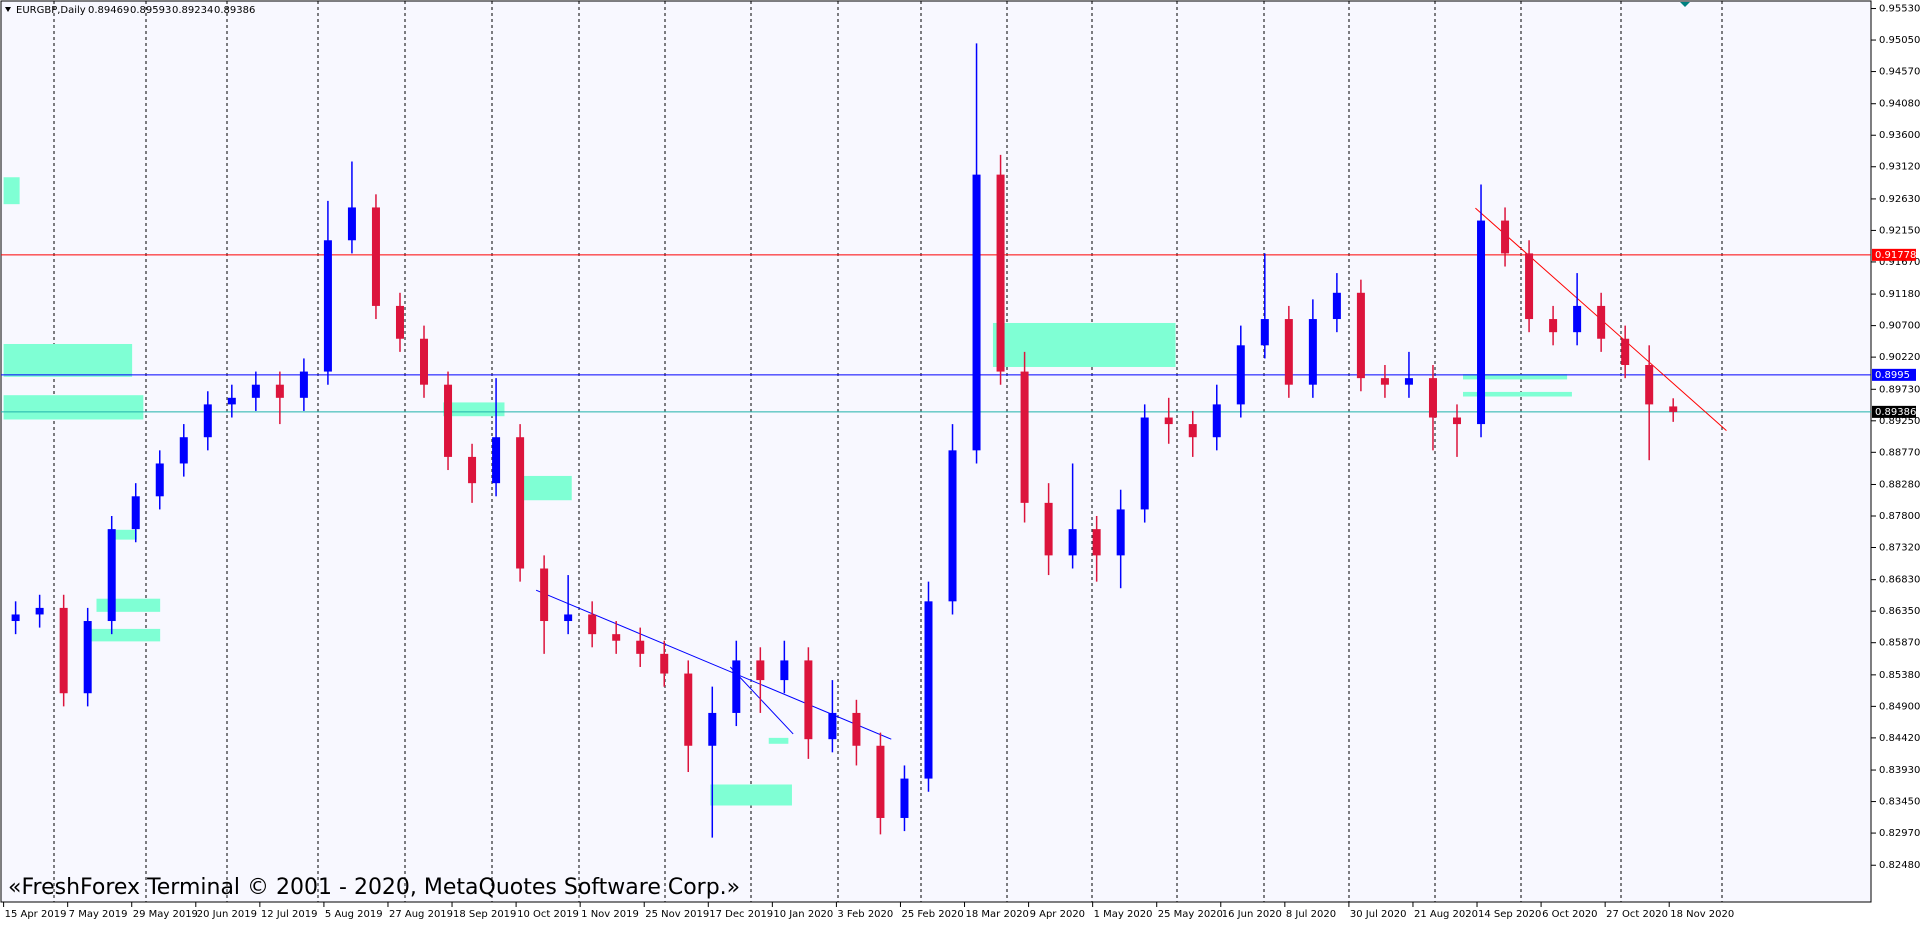  I want to click on x-tick-label: 6 Oct 2020, so click(1569, 914).